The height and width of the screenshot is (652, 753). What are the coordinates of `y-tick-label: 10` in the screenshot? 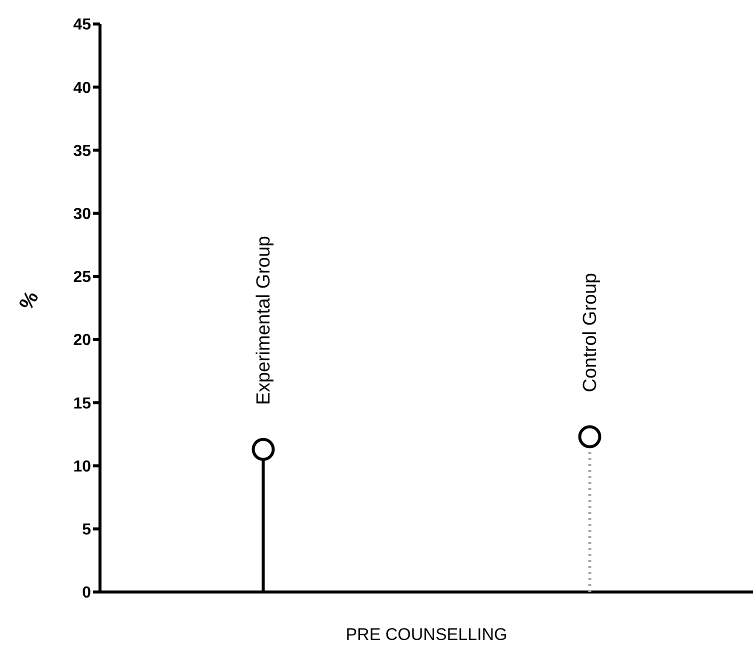 It's located at (82, 467).